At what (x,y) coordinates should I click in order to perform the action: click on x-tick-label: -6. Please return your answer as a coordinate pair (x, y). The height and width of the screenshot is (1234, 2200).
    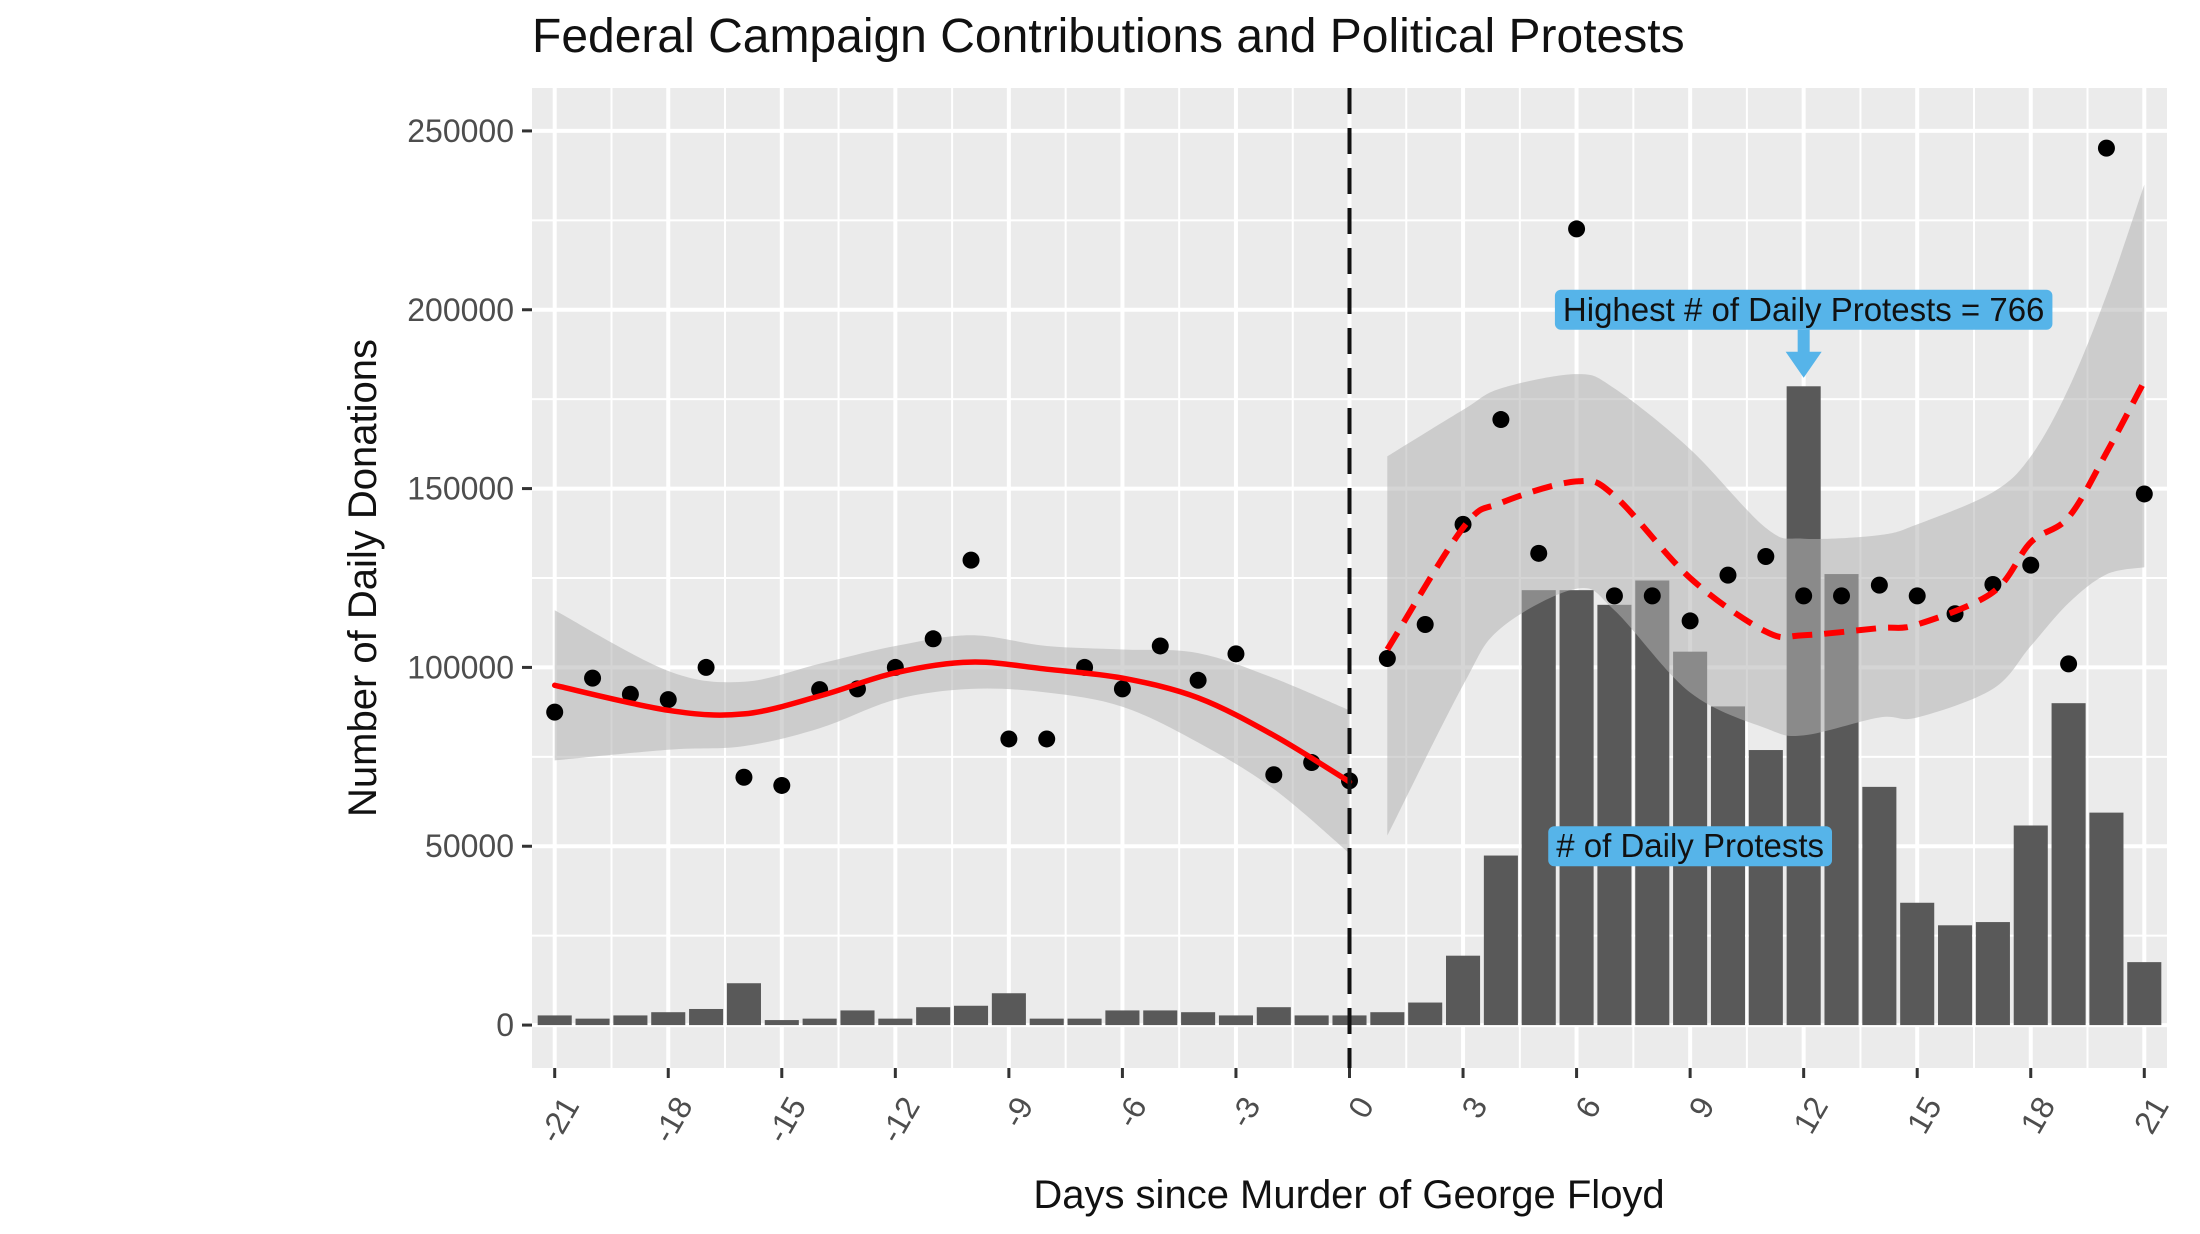
    Looking at the image, I should click on (1130, 1112).